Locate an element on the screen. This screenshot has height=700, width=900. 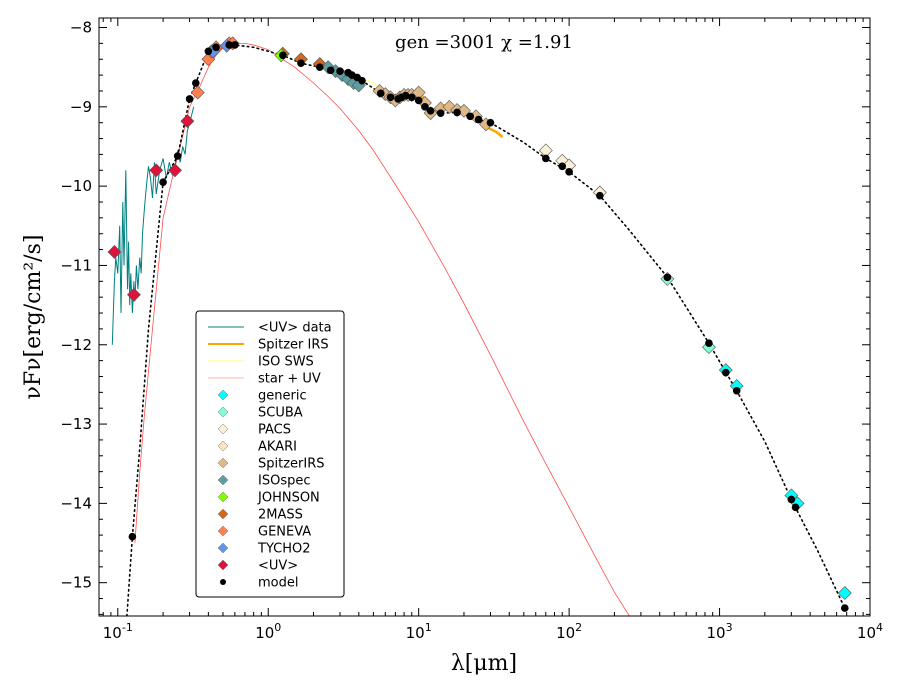
legend-swatch-generic is located at coordinates (223, 395).